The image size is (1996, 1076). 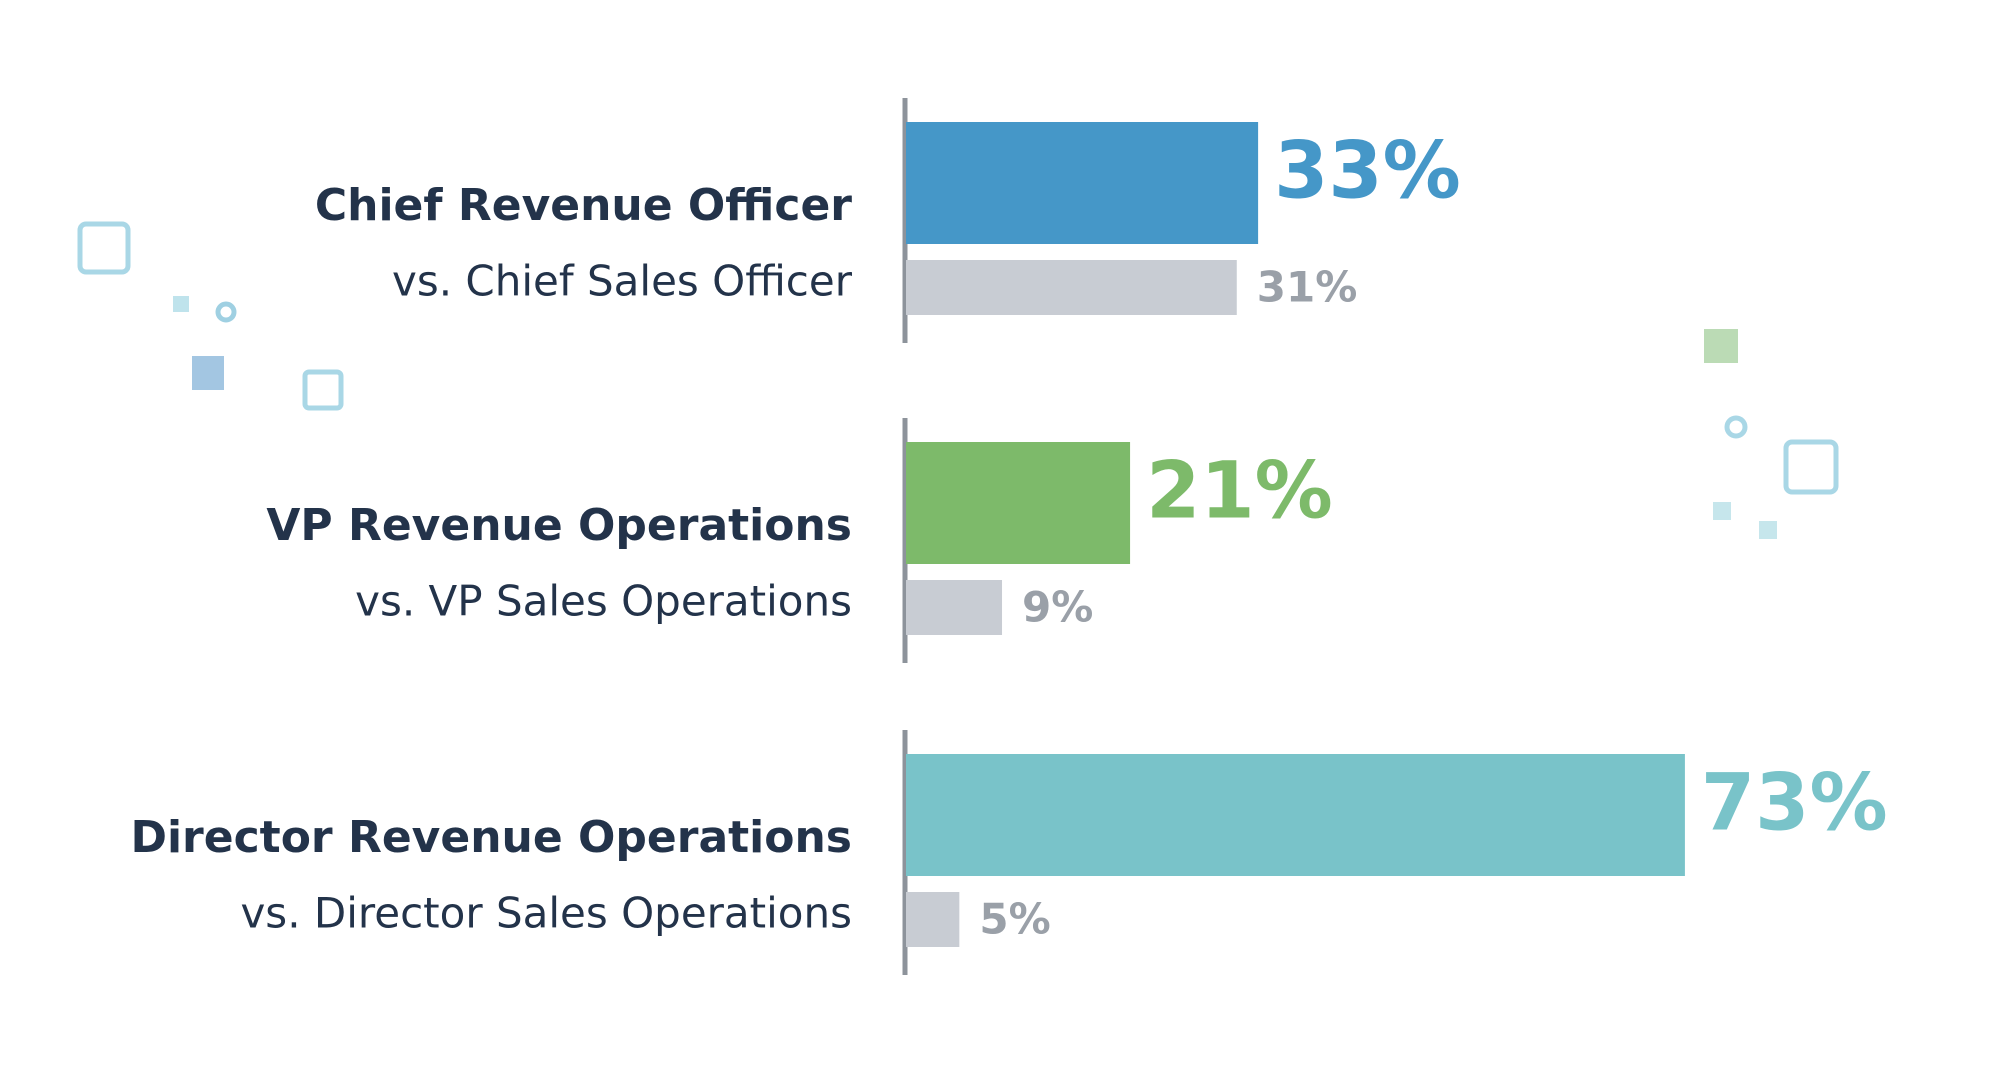 I want to click on group-sublabel: vs. Chief Sales Officer, so click(x=622, y=281).